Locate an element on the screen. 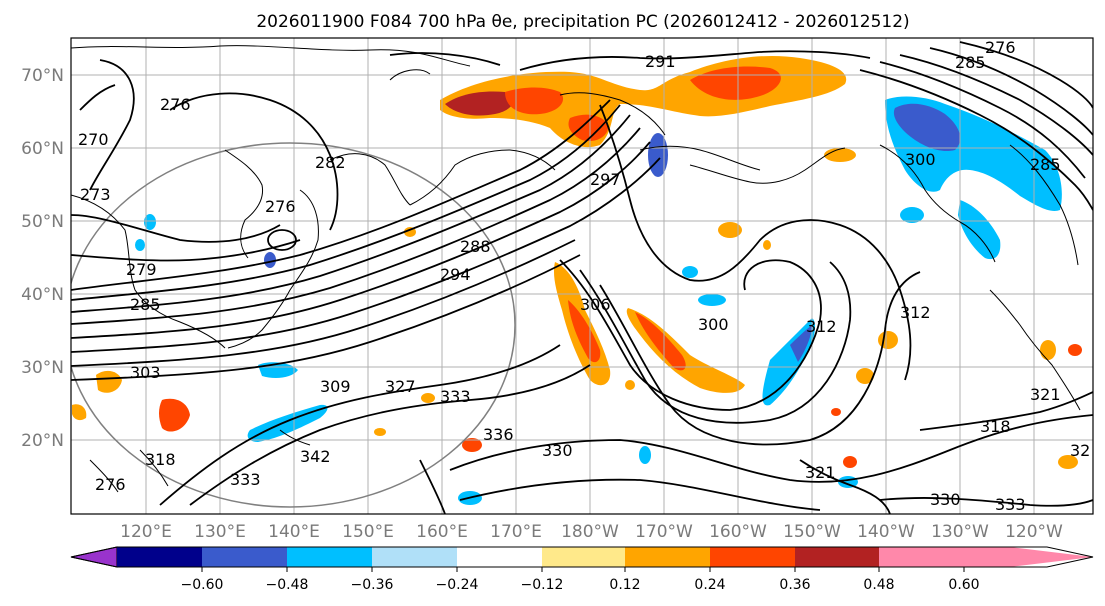 This screenshot has height=606, width=1105. contour-label: 318 is located at coordinates (160, 459).